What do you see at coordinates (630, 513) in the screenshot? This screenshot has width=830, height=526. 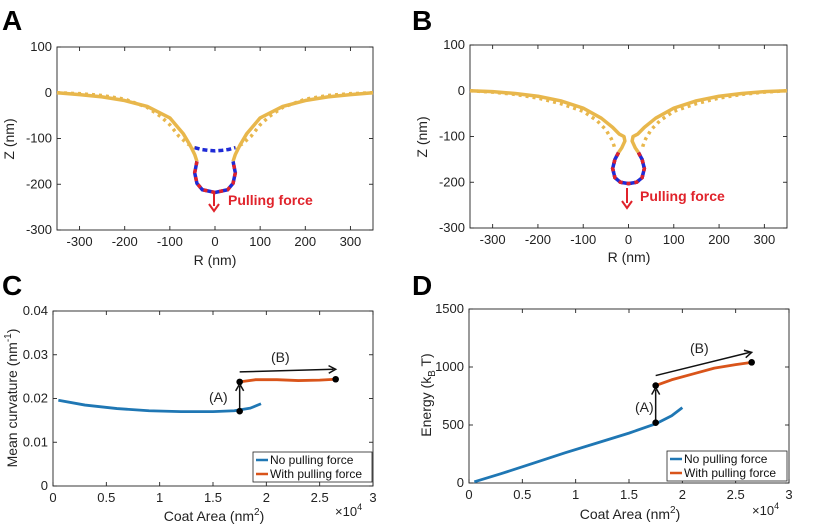 I see `panel-d-xlabel: Coat Area (nm2)` at bounding box center [630, 513].